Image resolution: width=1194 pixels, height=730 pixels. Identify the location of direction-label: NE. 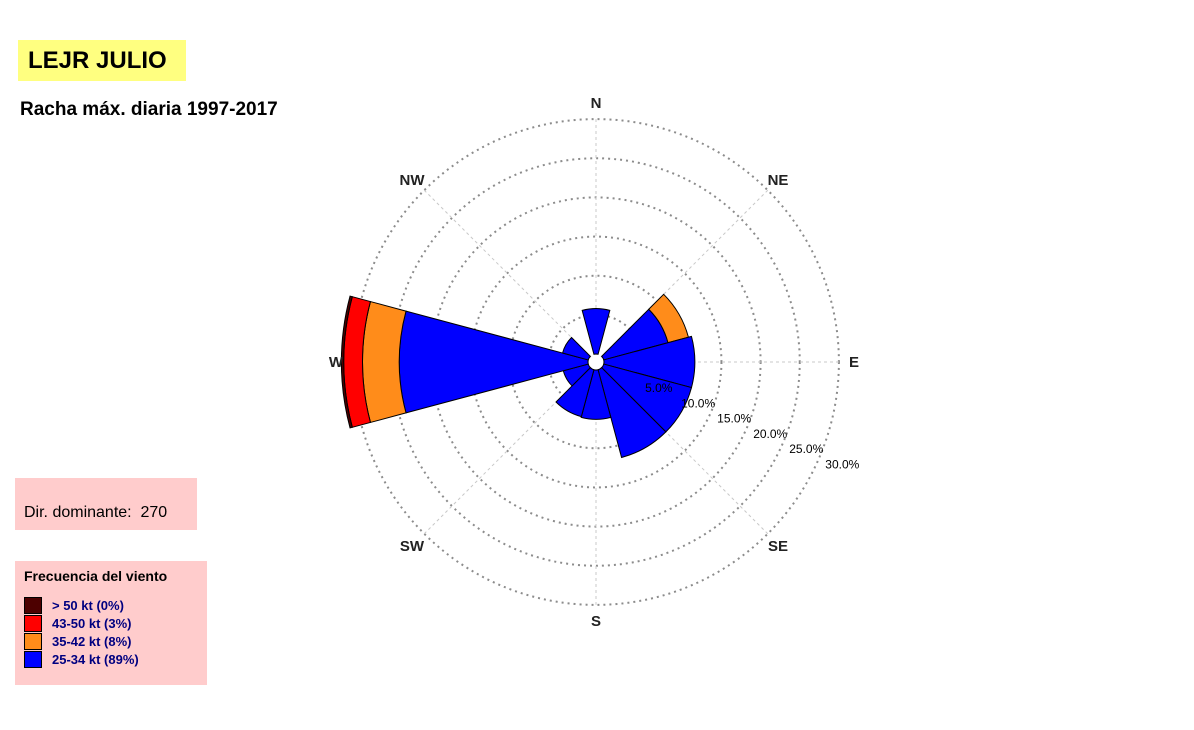
(778, 180).